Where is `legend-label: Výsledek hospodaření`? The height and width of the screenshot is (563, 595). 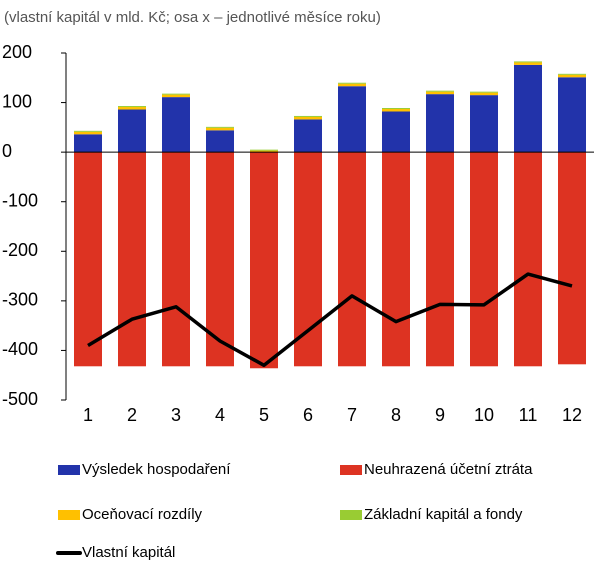
legend-label: Výsledek hospodaření is located at coordinates (156, 469).